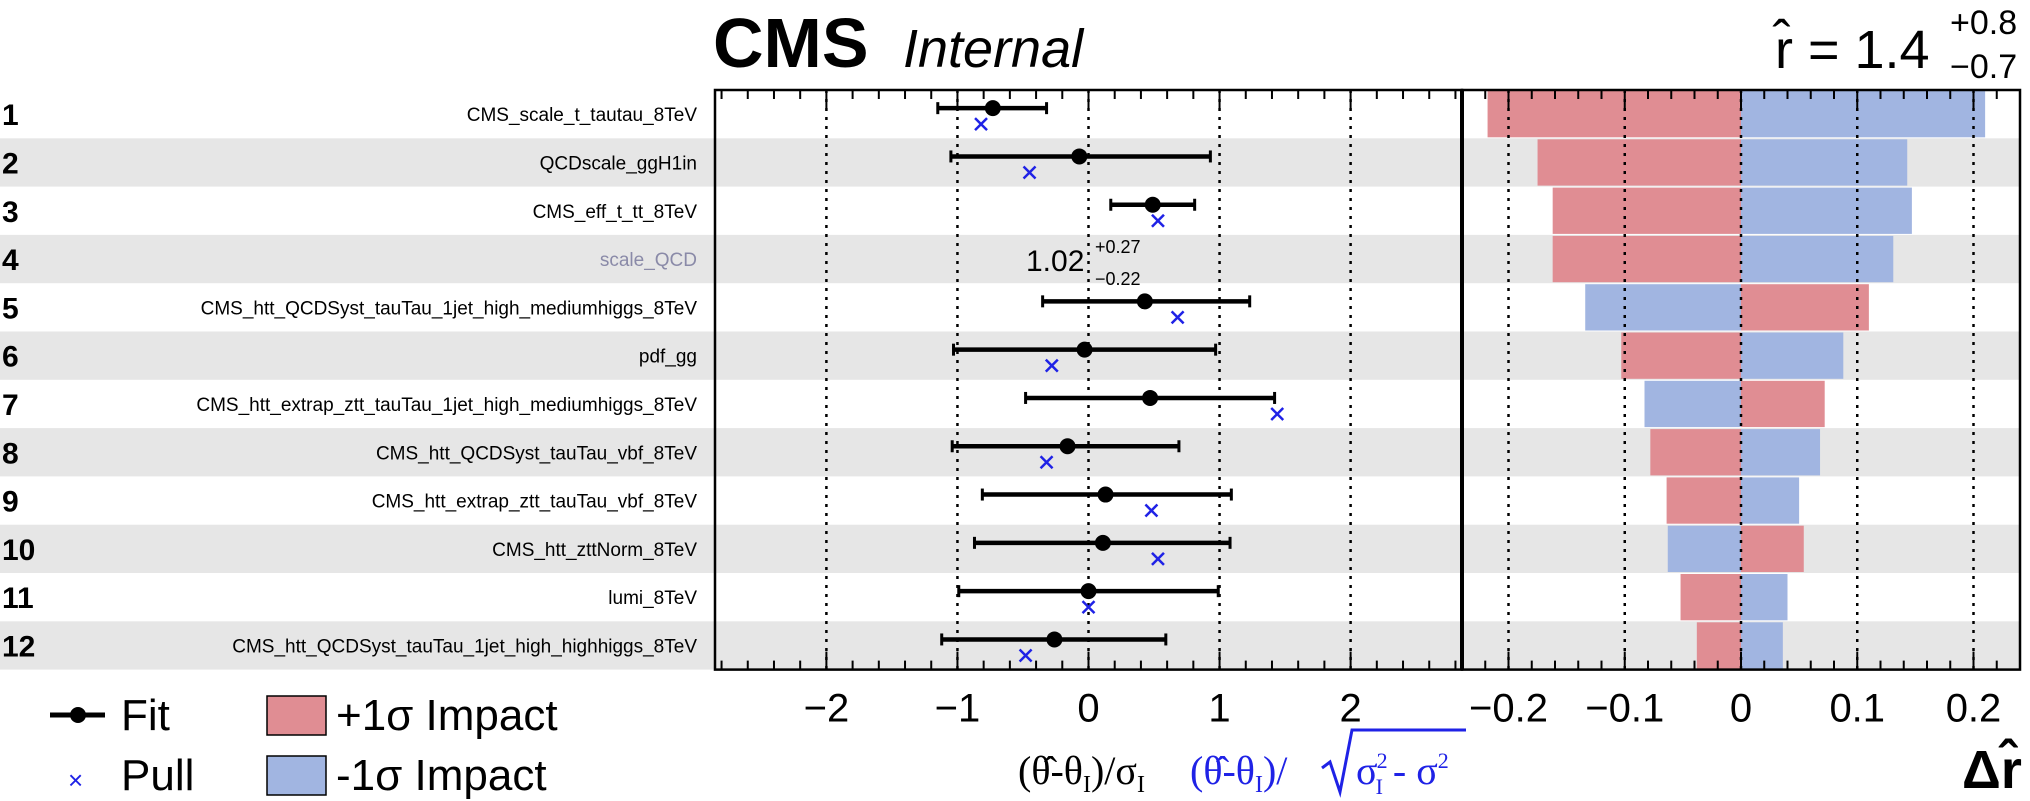 This screenshot has height=801, width=2030. Describe the element at coordinates (668, 357) in the screenshot. I see `row-parameter-name: pdf_gg` at that location.